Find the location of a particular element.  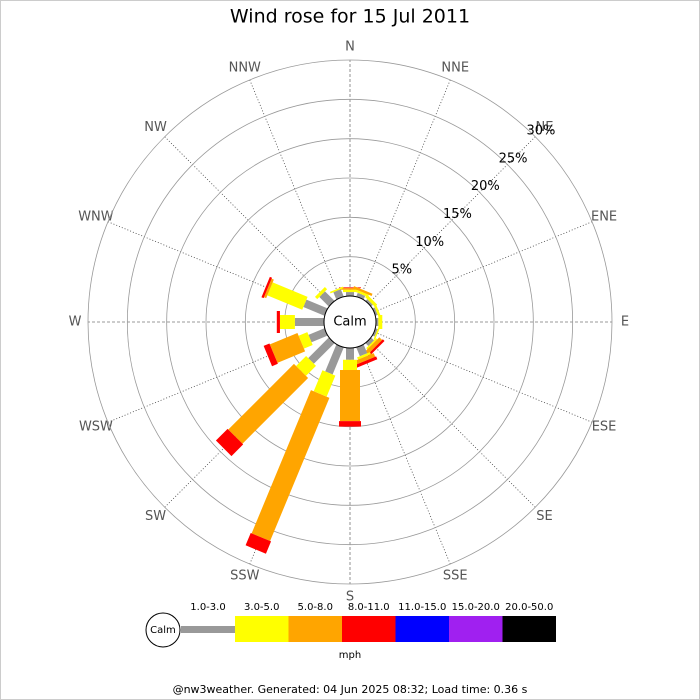

direction-label: ESE is located at coordinates (604, 427).